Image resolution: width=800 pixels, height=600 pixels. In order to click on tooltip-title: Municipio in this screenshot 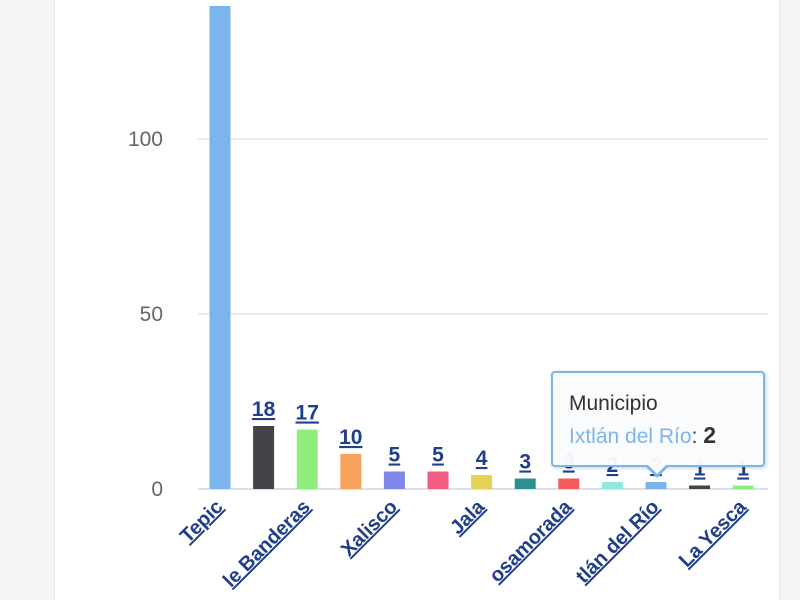, I will do `click(613, 403)`.